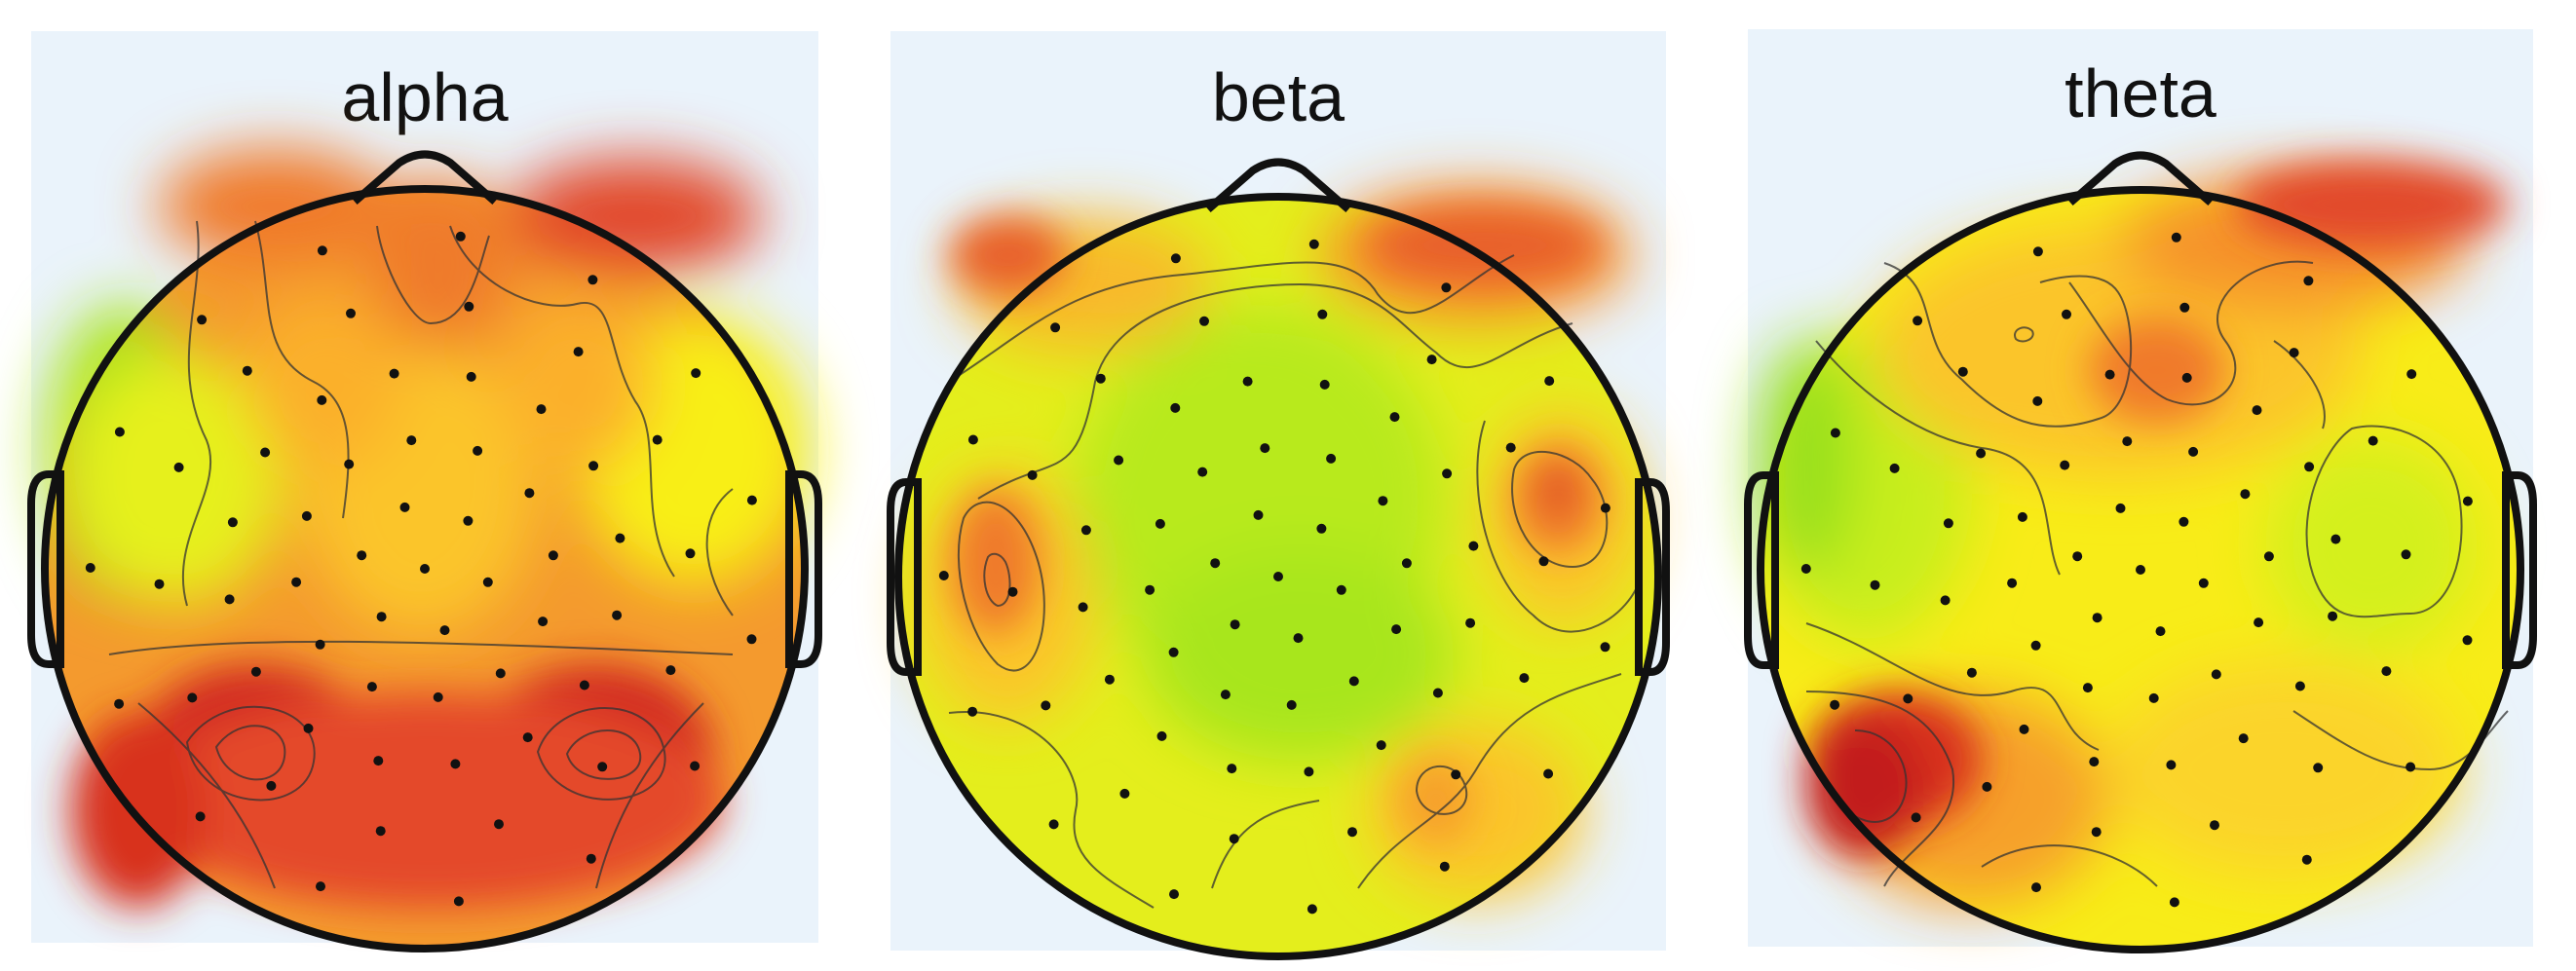 Image resolution: width=2576 pixels, height=971 pixels. What do you see at coordinates (2140, 178) in the screenshot?
I see `nose-icon` at bounding box center [2140, 178].